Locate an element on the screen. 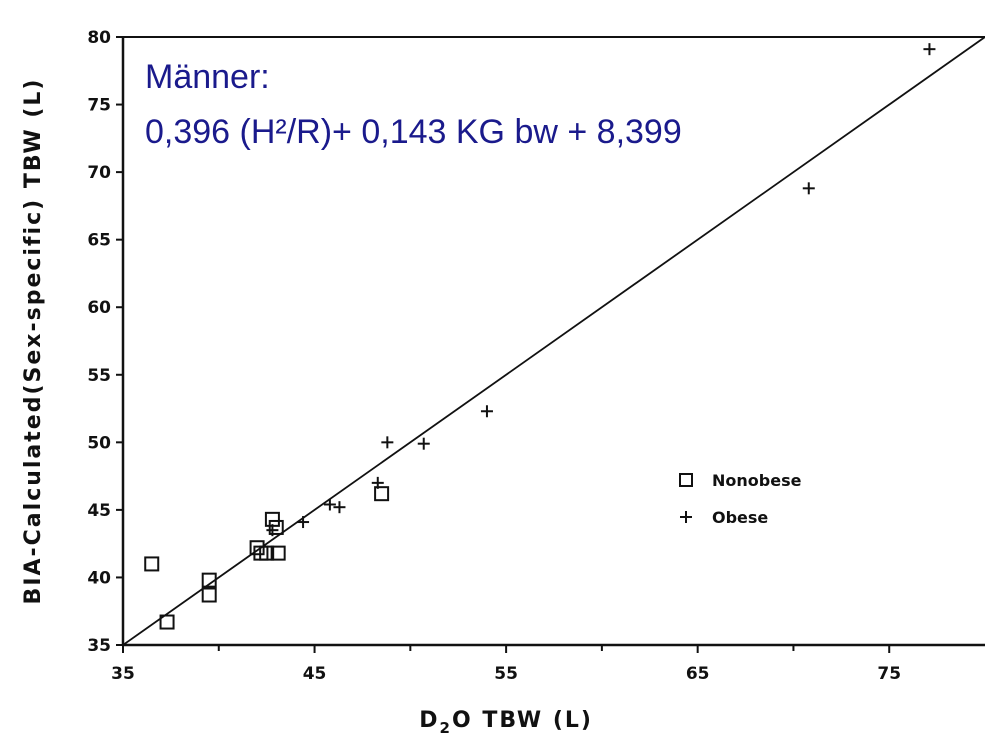  x-tick-label: 55 is located at coordinates (506, 674).